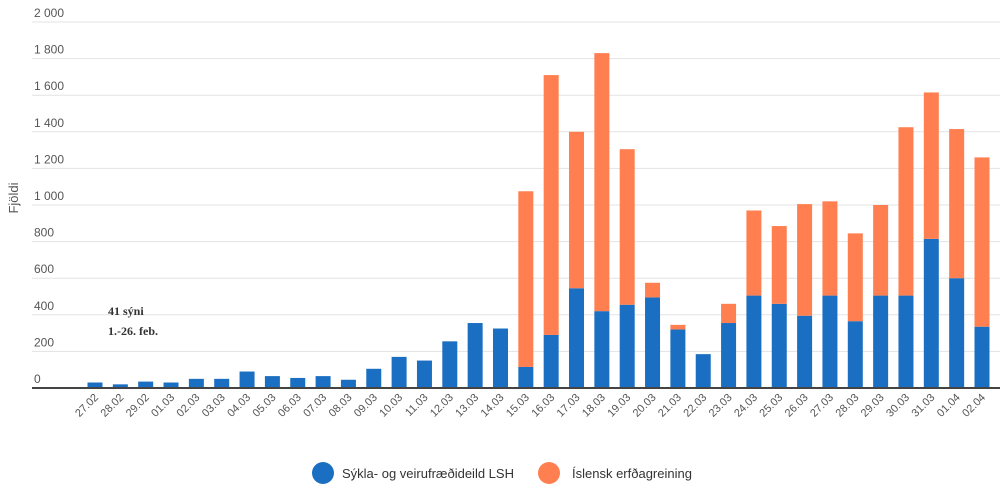 The width and height of the screenshot is (1008, 485). What do you see at coordinates (113, 406) in the screenshot?
I see `x-tick-label: 28.02` at bounding box center [113, 406].